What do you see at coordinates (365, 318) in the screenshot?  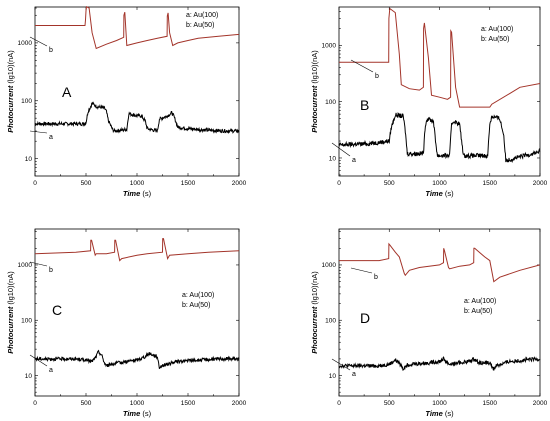 I see `panel-letter: D` at bounding box center [365, 318].